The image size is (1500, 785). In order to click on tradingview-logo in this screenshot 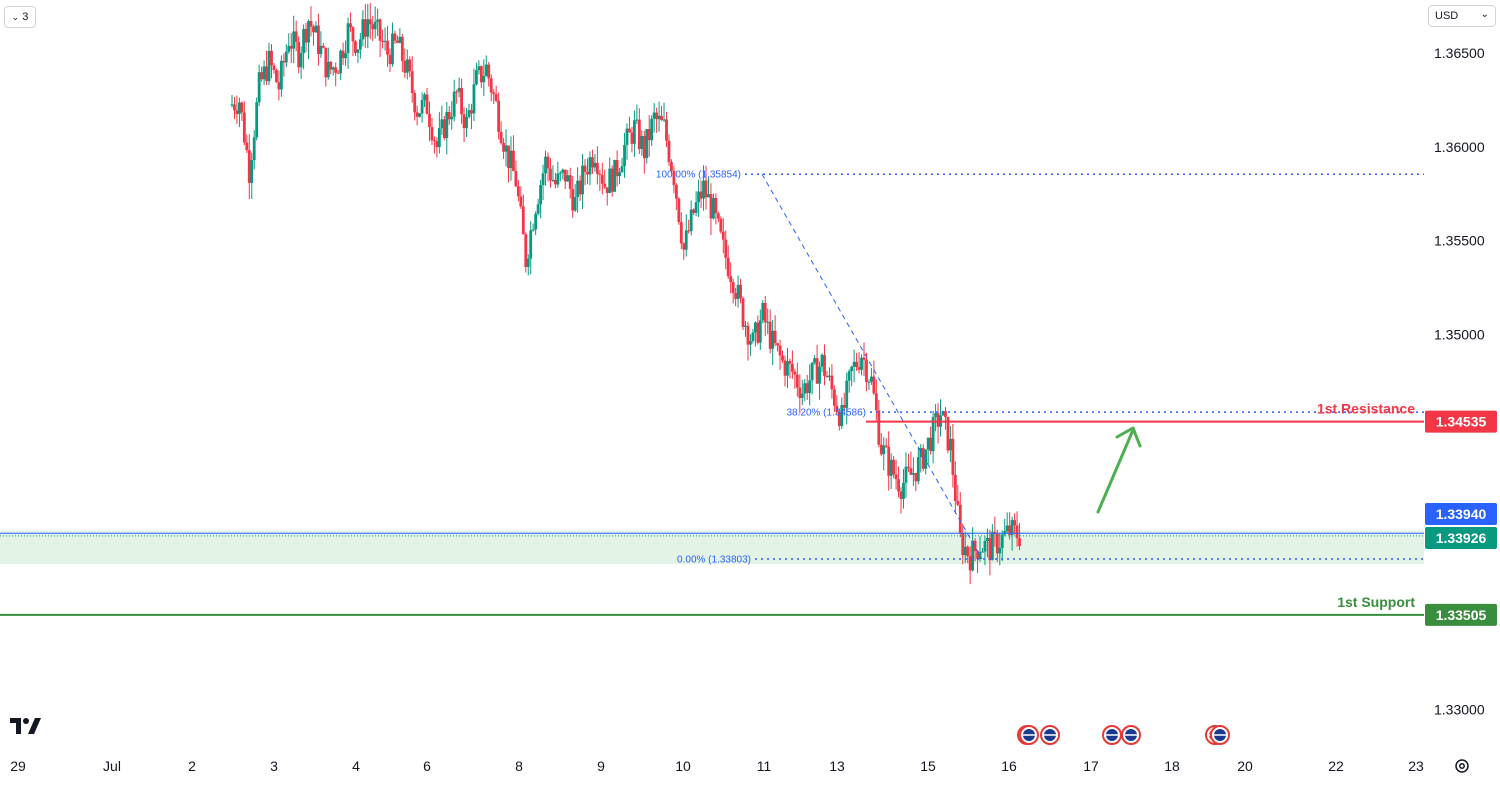, I will do `click(26, 726)`.